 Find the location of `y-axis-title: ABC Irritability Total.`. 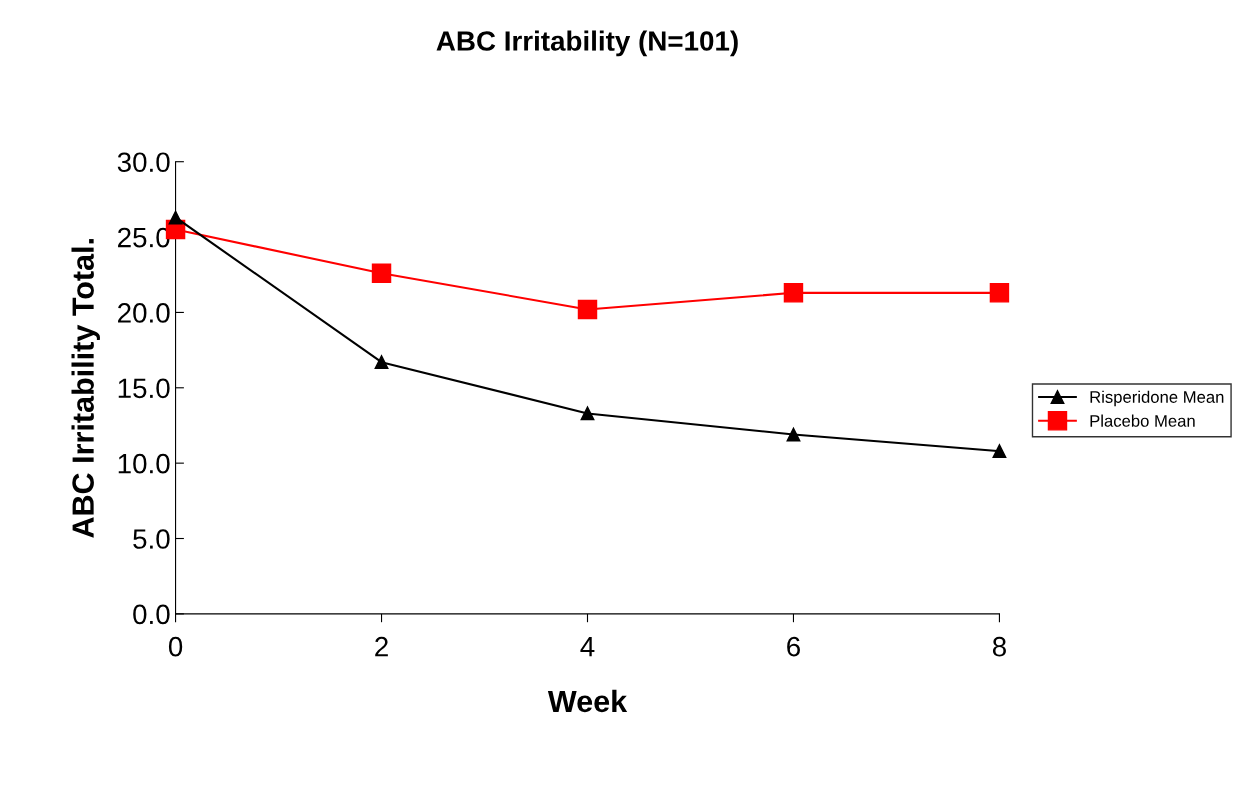

y-axis-title: ABC Irritability Total. is located at coordinates (85, 388).